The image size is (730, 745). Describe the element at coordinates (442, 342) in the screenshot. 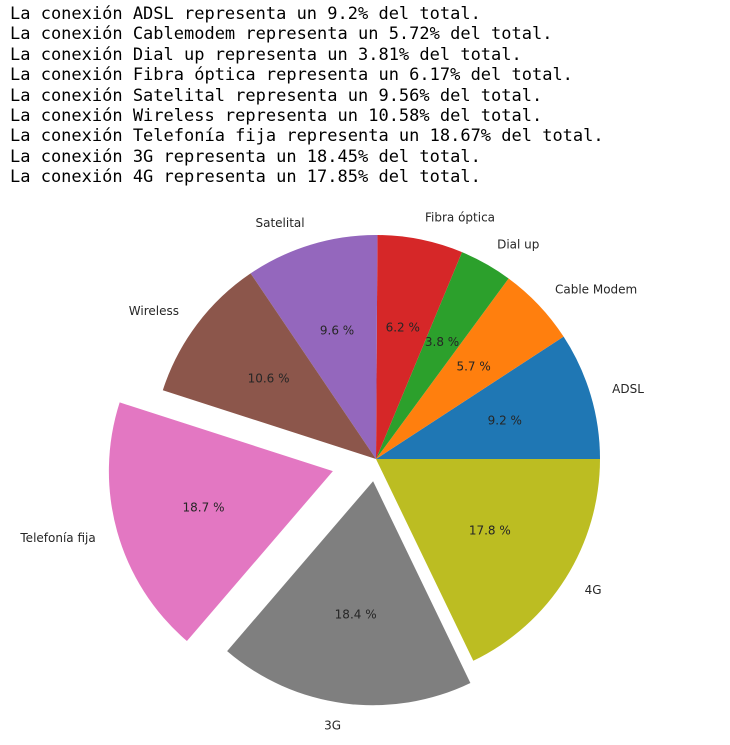

I see `slice-percent-dial-up: 3.8 %` at that location.